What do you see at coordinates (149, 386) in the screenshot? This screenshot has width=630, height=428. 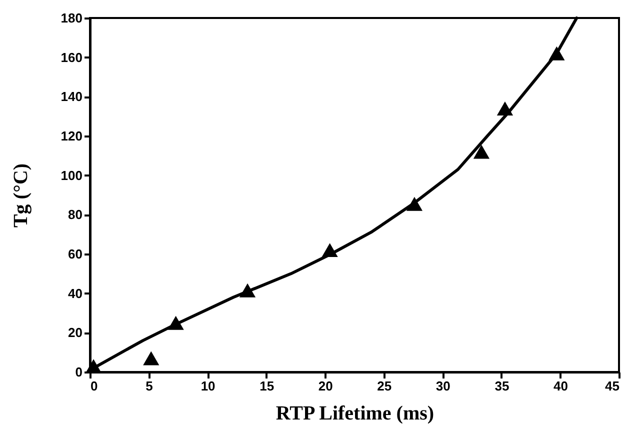 I see `x-tick-label: 5` at bounding box center [149, 386].